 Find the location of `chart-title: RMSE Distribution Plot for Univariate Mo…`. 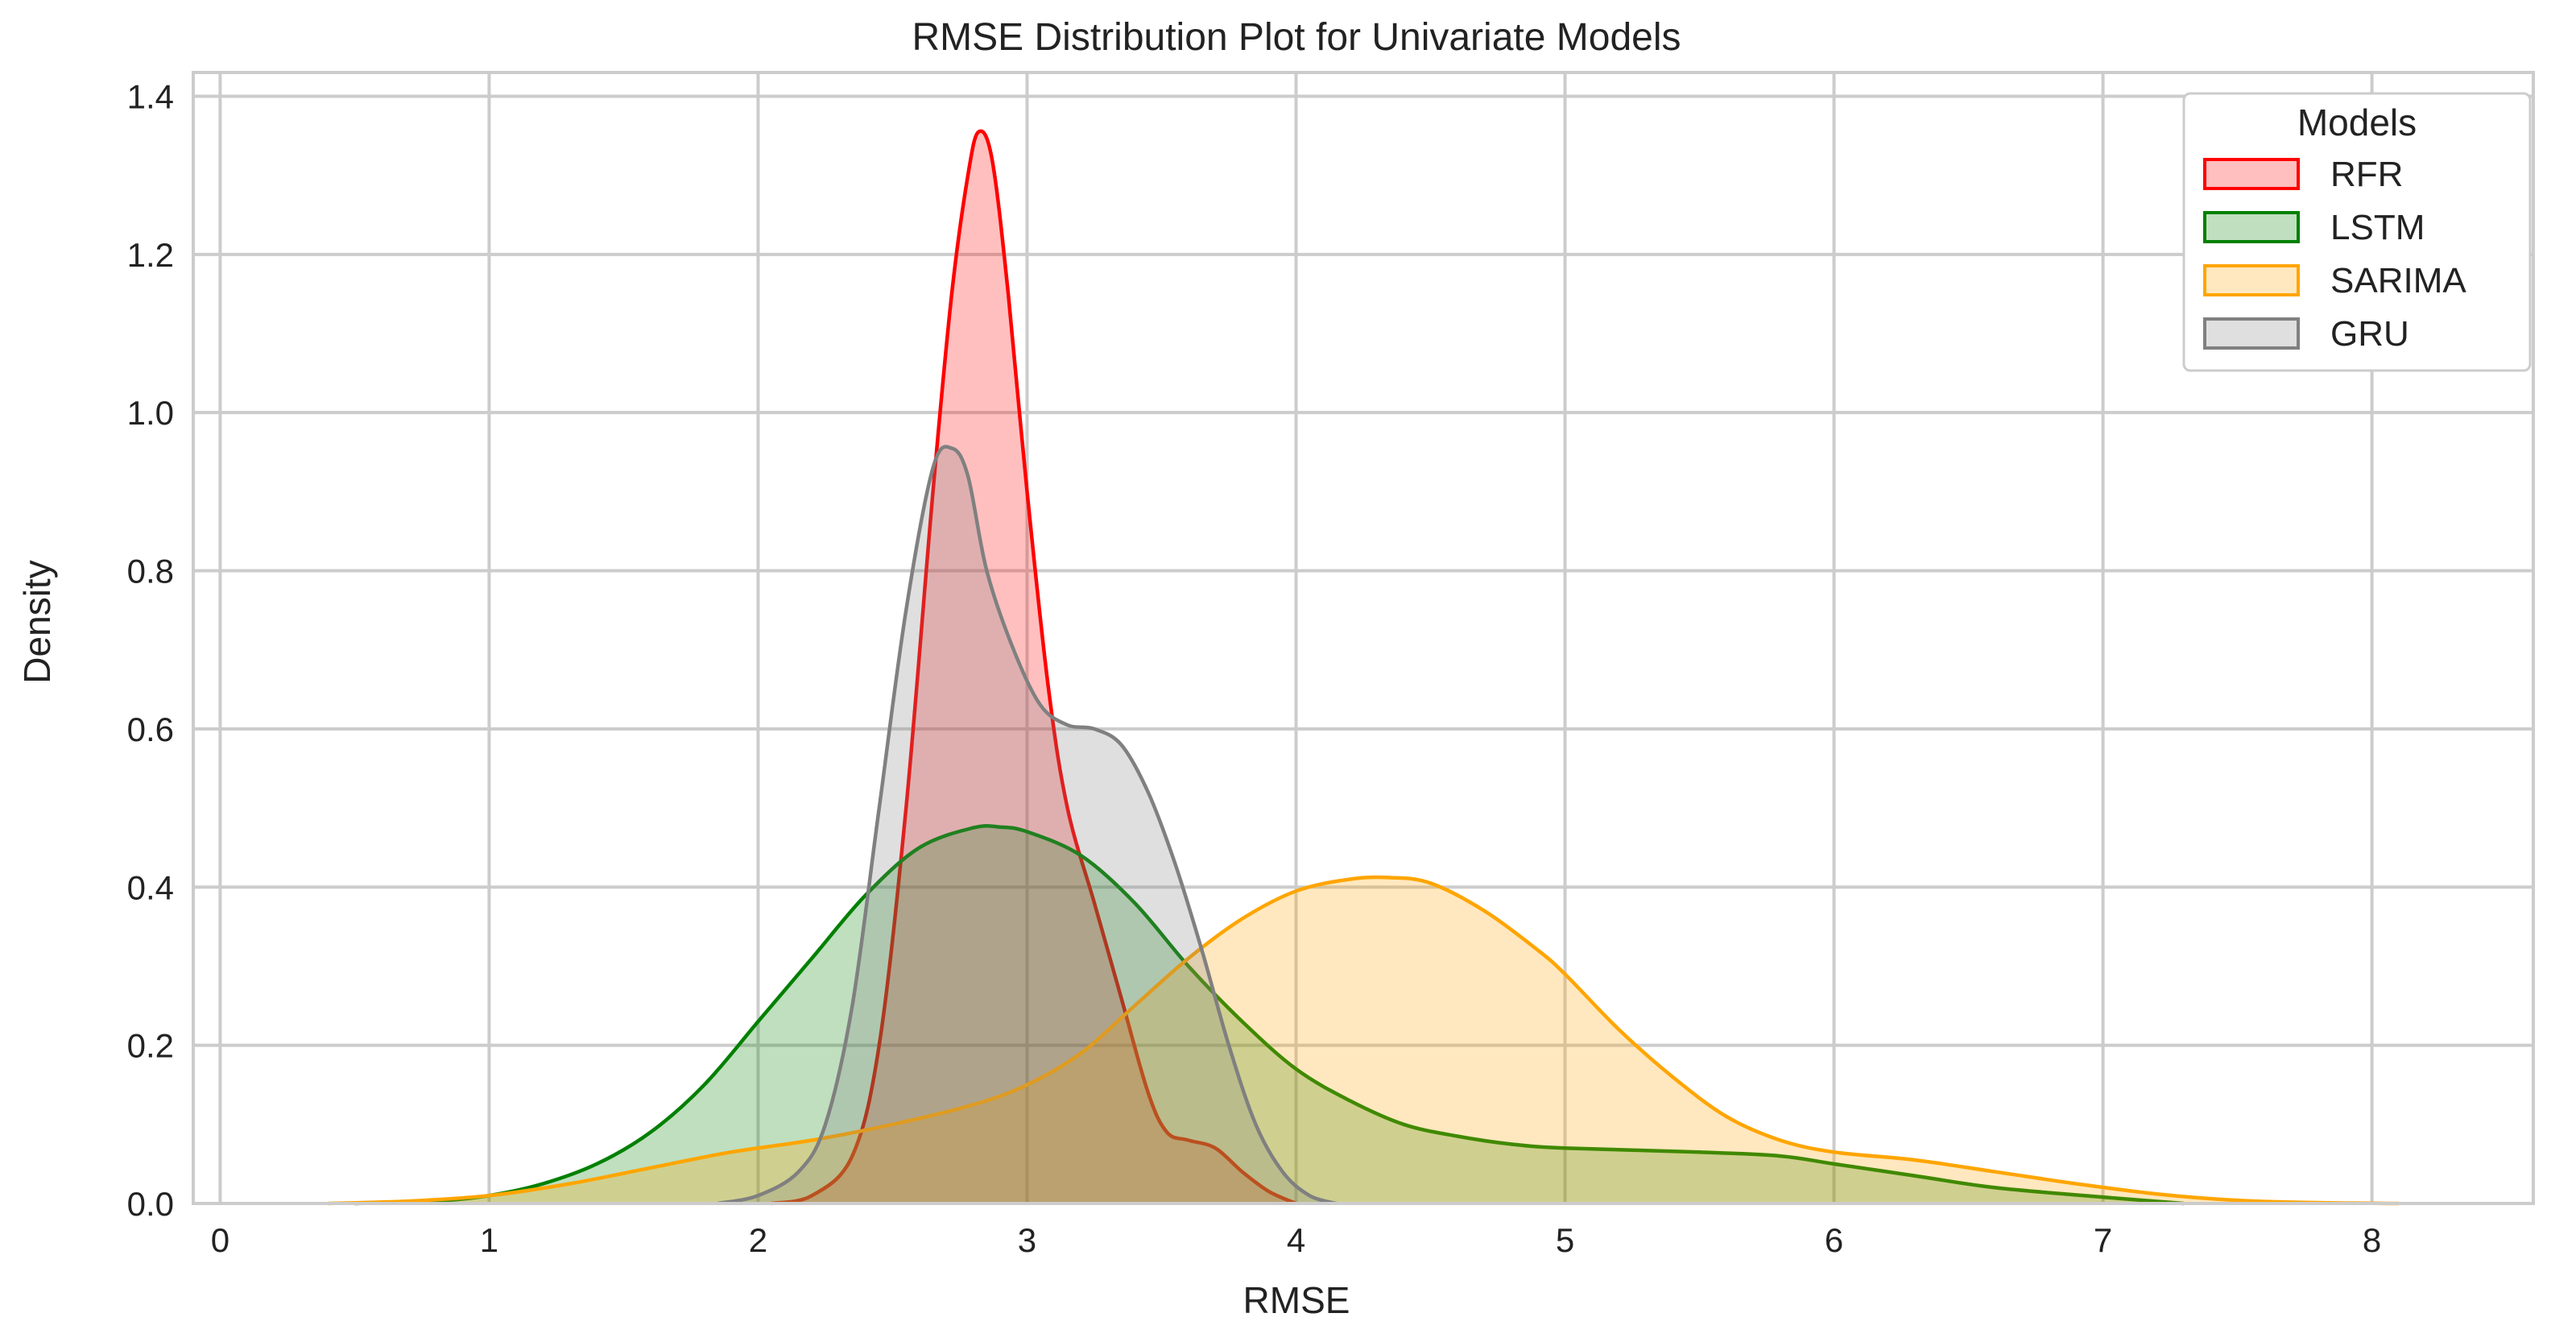

chart-title: RMSE Distribution Plot for Univariate Mo… is located at coordinates (1297, 37).